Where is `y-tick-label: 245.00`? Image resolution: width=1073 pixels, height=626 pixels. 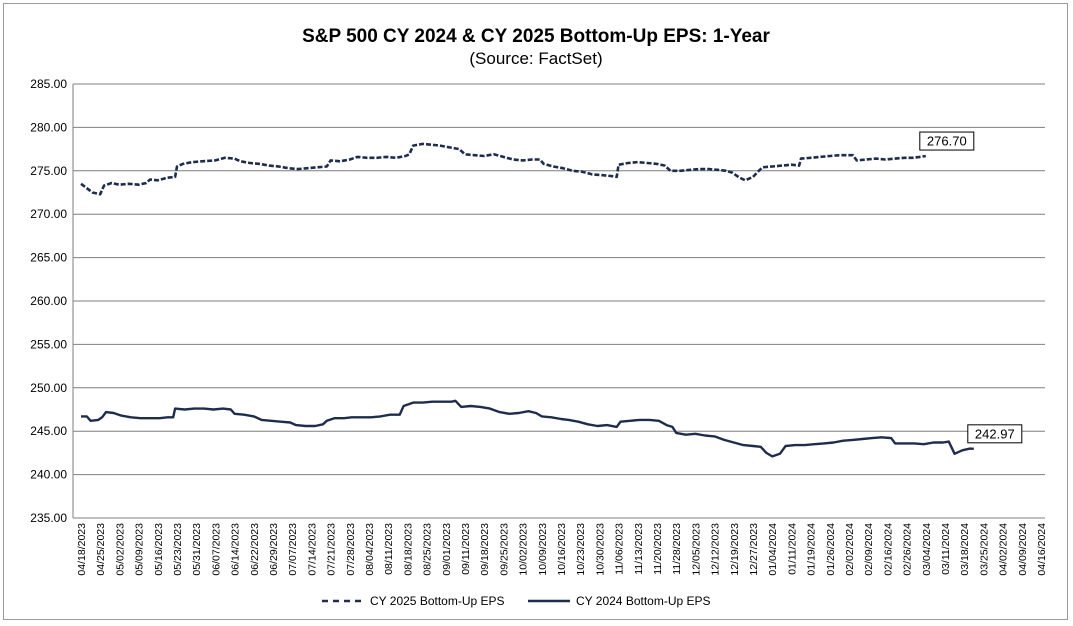
y-tick-label: 245.00 is located at coordinates (48, 431).